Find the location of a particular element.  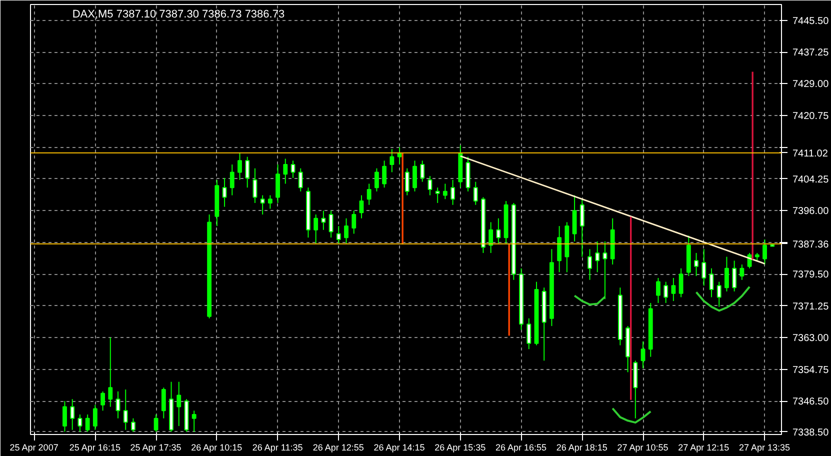

x-tick-label: 27 Apr 10:55 is located at coordinates (642, 447).